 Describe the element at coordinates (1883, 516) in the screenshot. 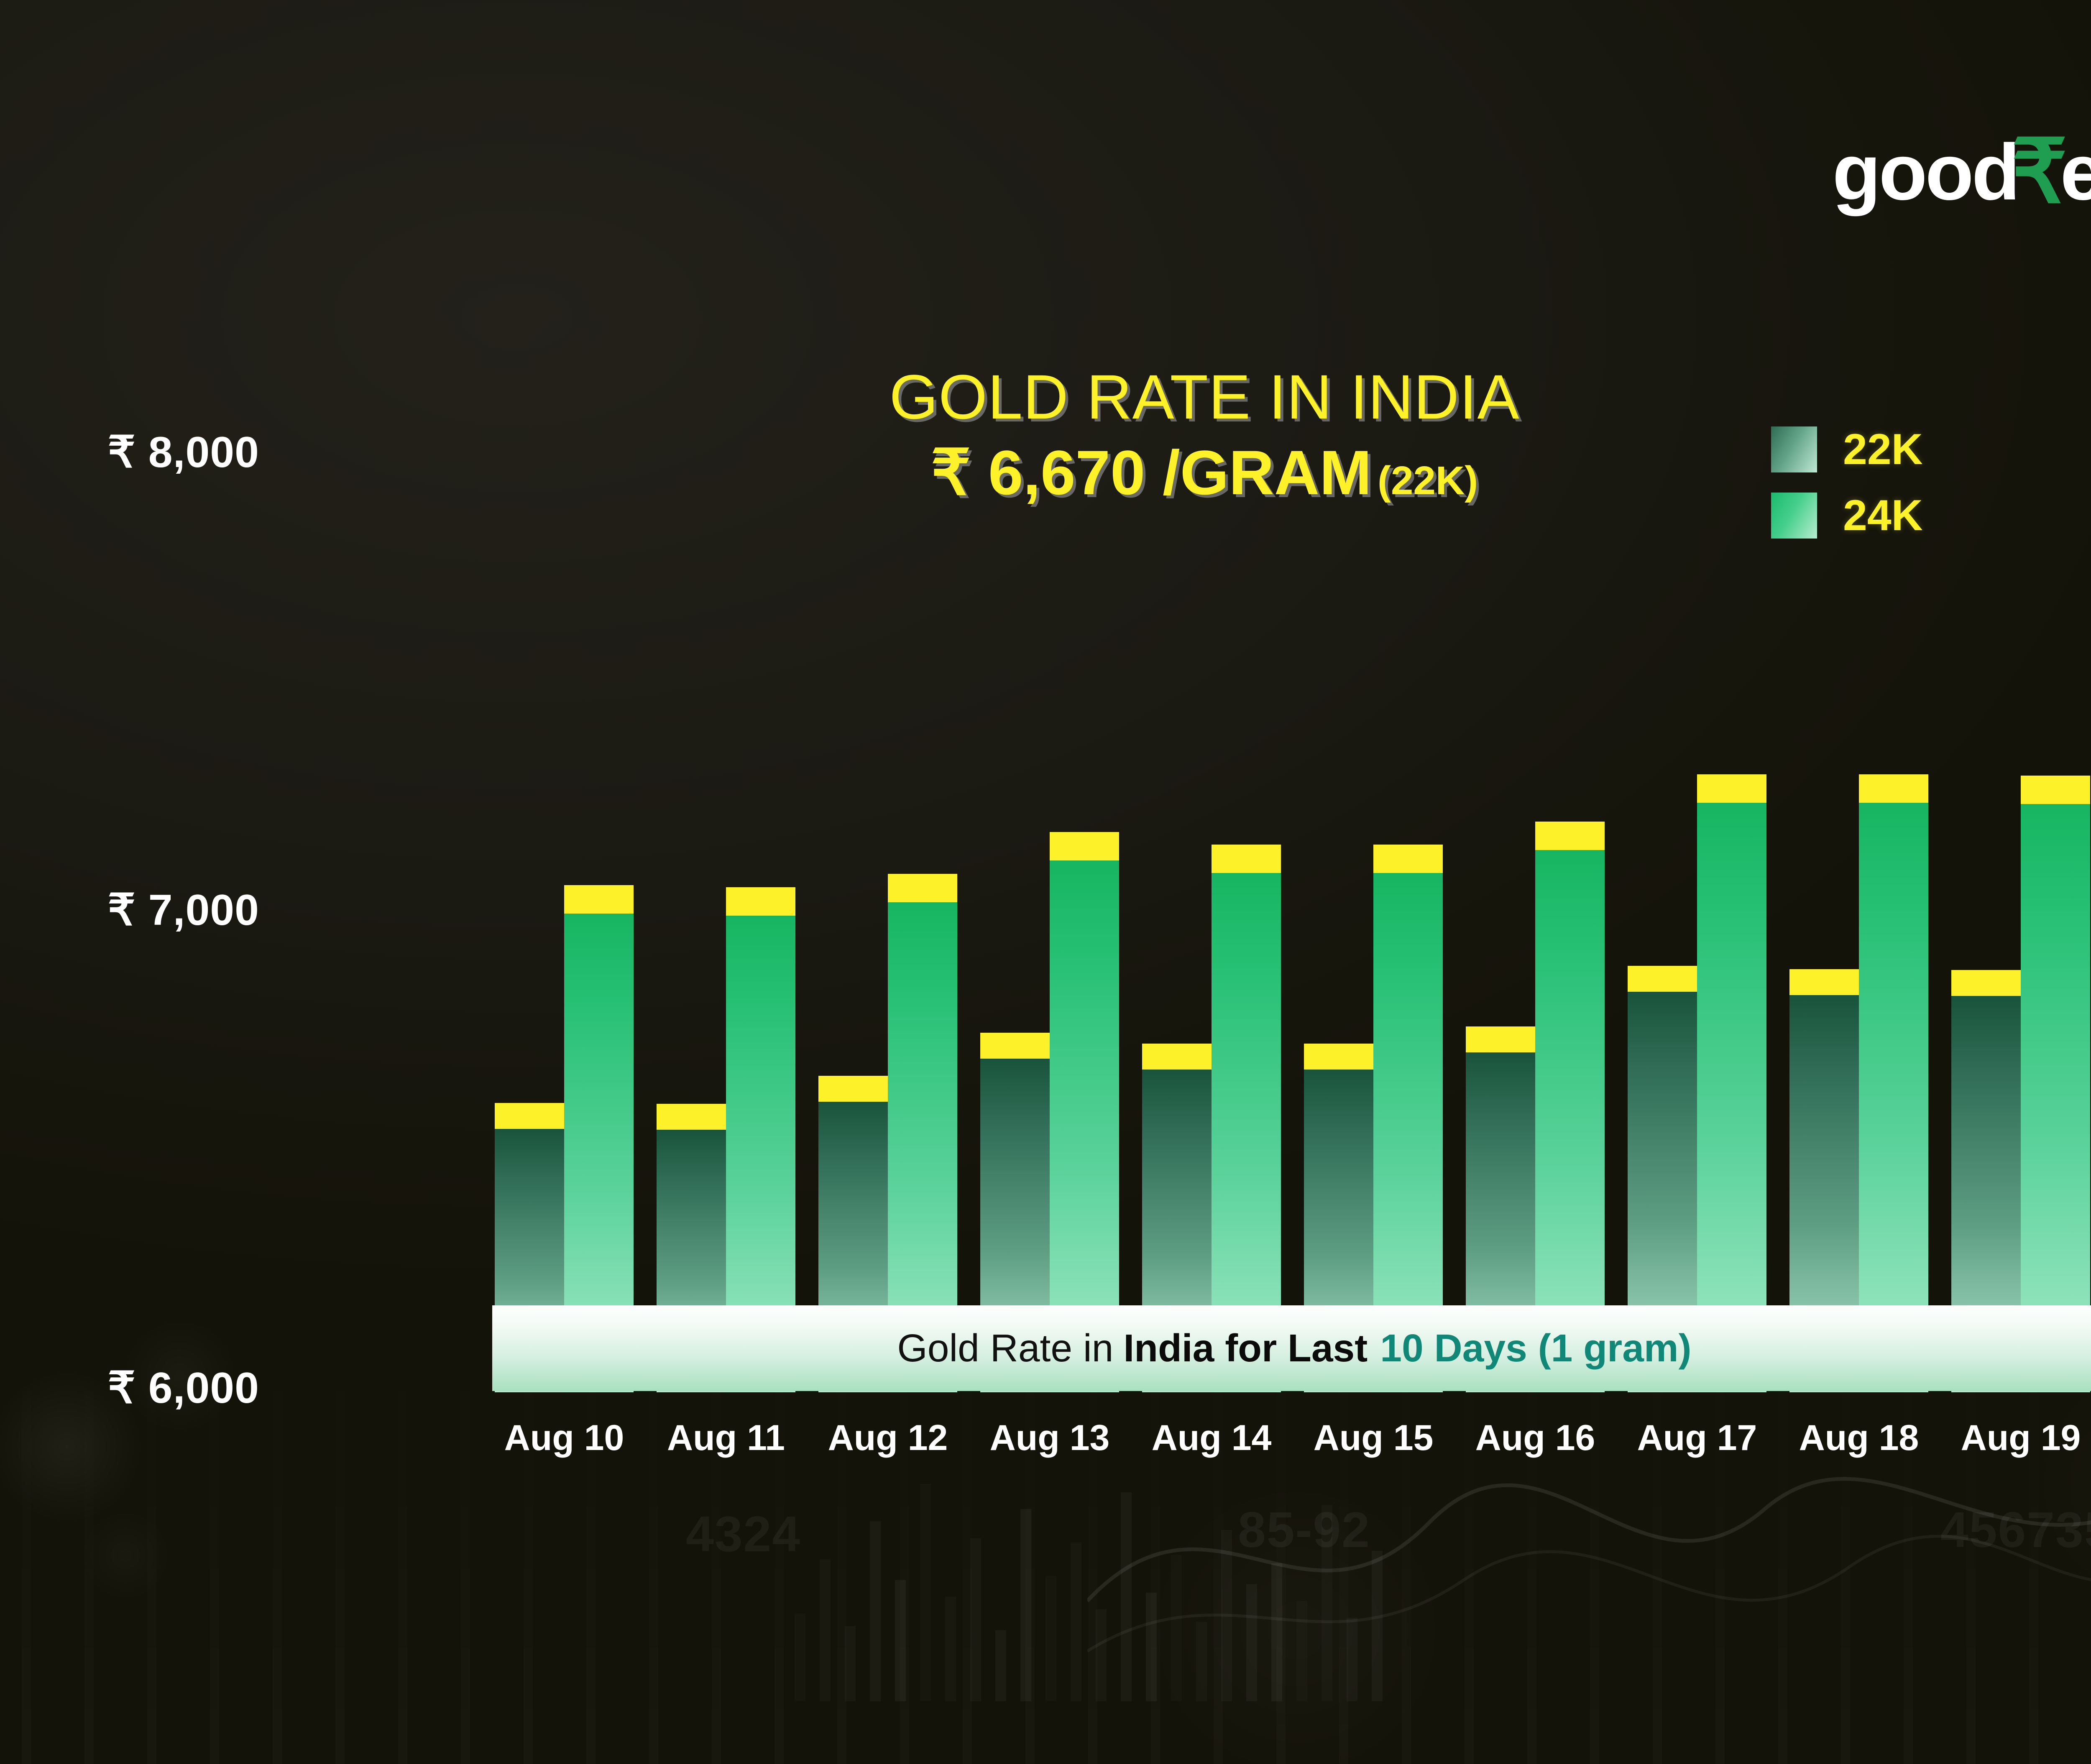

I see `legend-label-24k: 24K` at that location.